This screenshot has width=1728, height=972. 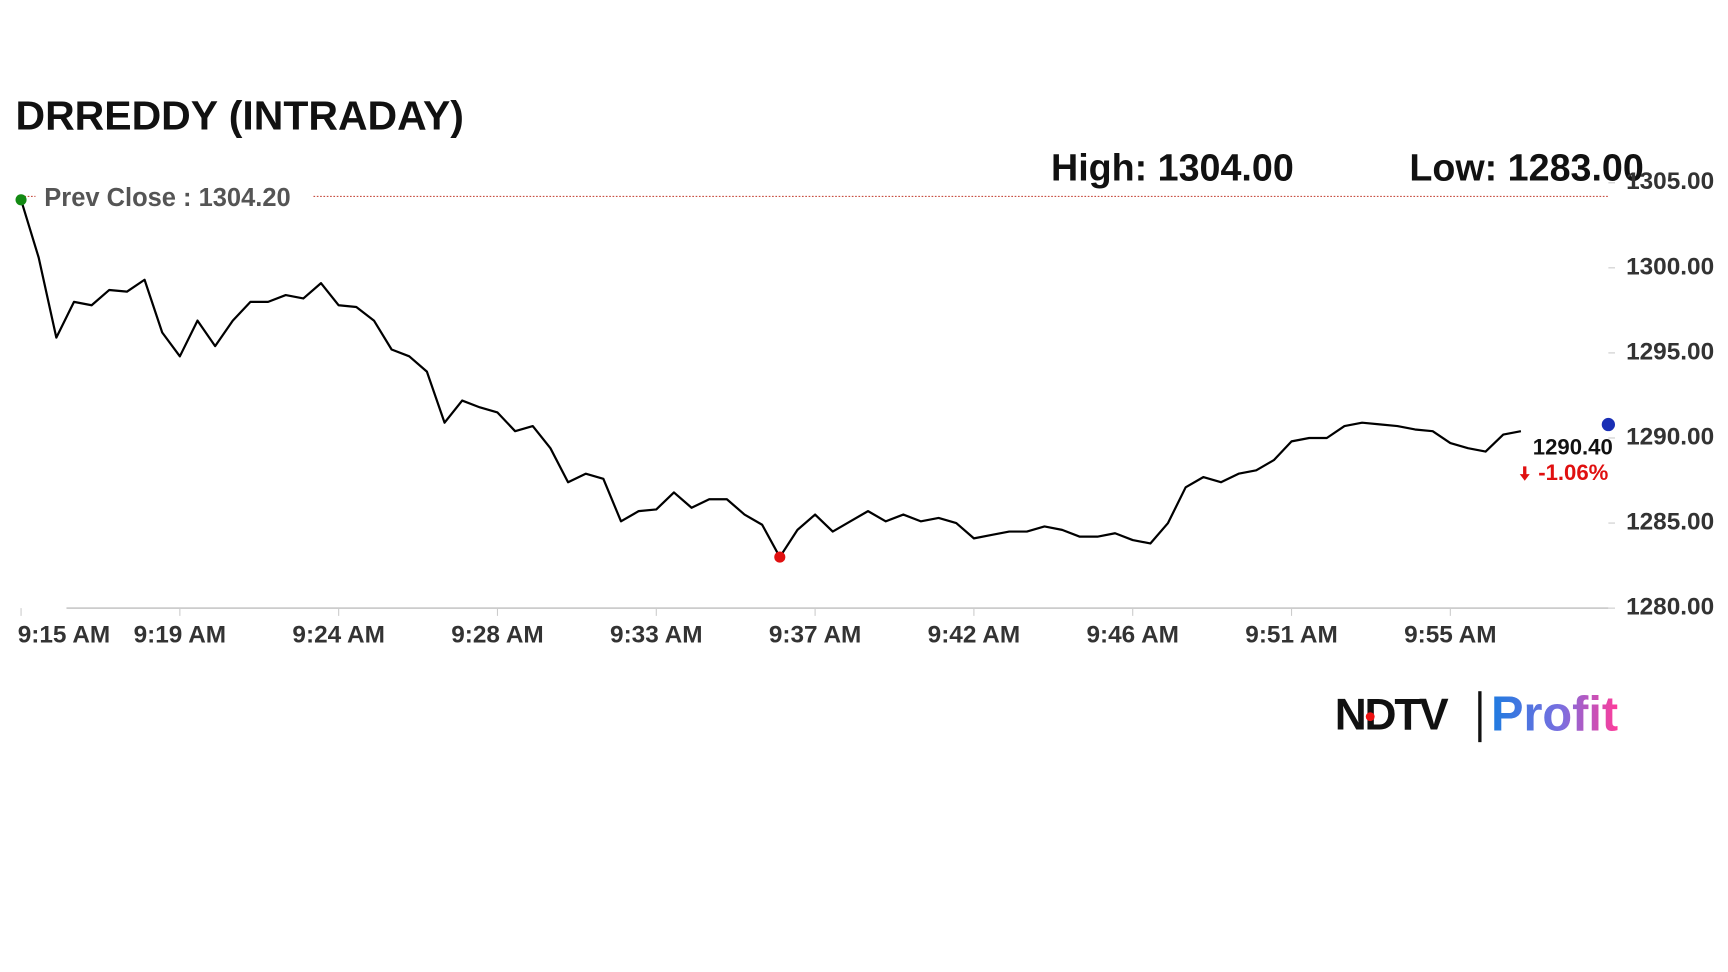 I want to click on y-tick-label: 1300.00, so click(x=1670, y=266).